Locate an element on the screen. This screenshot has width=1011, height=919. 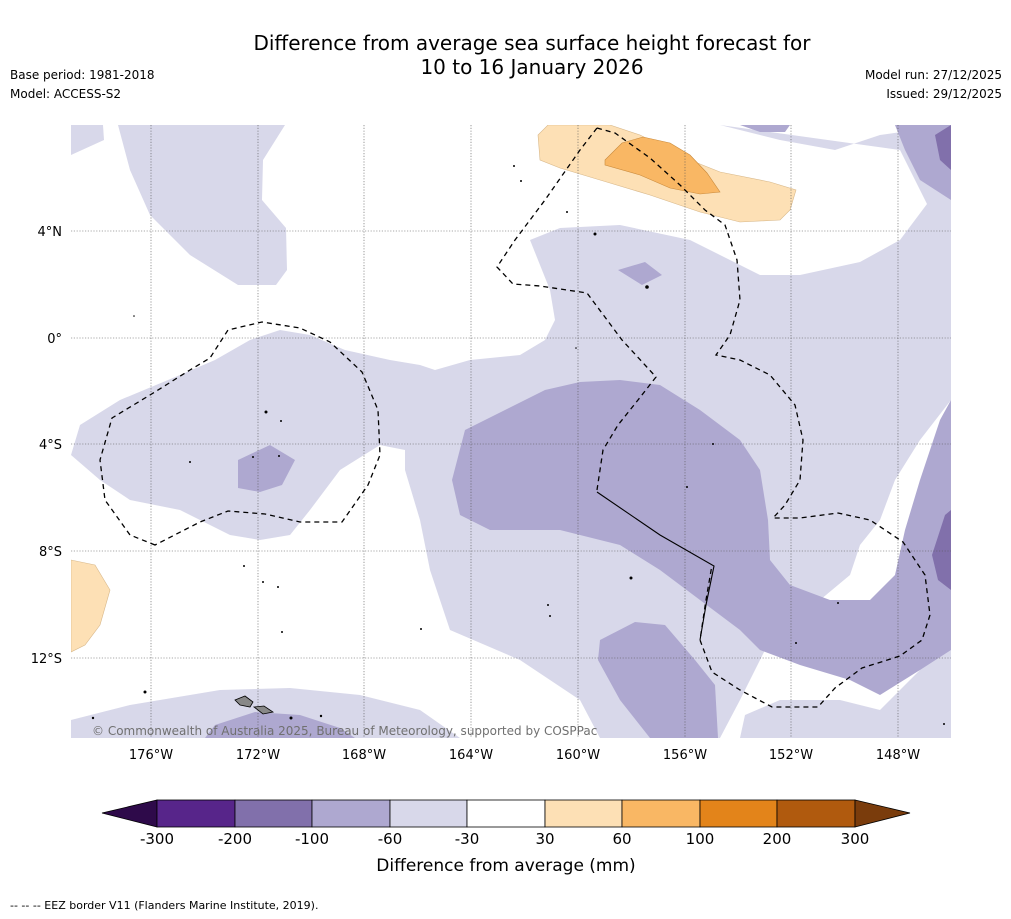
latitude-labels: 4°N 0° 4°S 8°S 12°S is located at coordinates (46, 446).